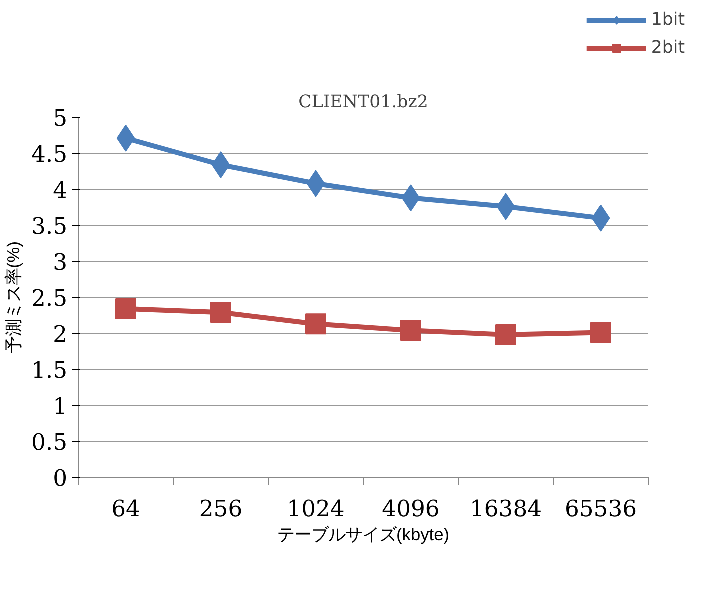 Image resolution: width=708 pixels, height=589 pixels. I want to click on legend-label: 1bit, so click(668, 20).